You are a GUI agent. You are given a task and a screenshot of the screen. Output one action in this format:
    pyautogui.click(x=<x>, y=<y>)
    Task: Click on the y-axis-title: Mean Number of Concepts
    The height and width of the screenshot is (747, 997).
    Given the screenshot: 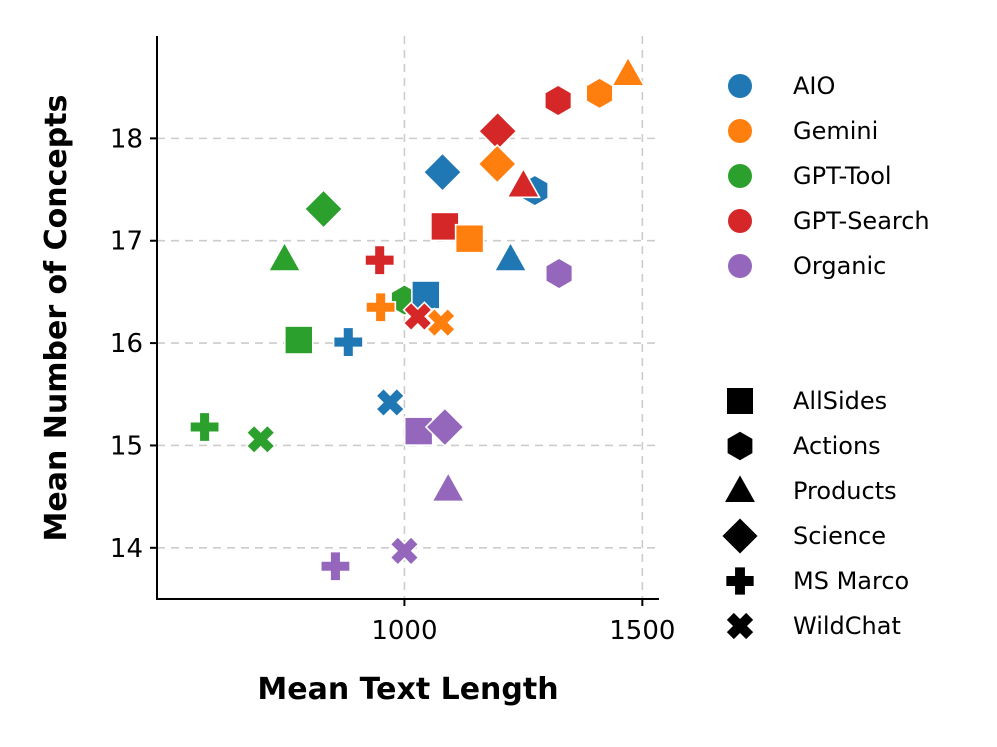 What is the action you would take?
    pyautogui.click(x=56, y=318)
    